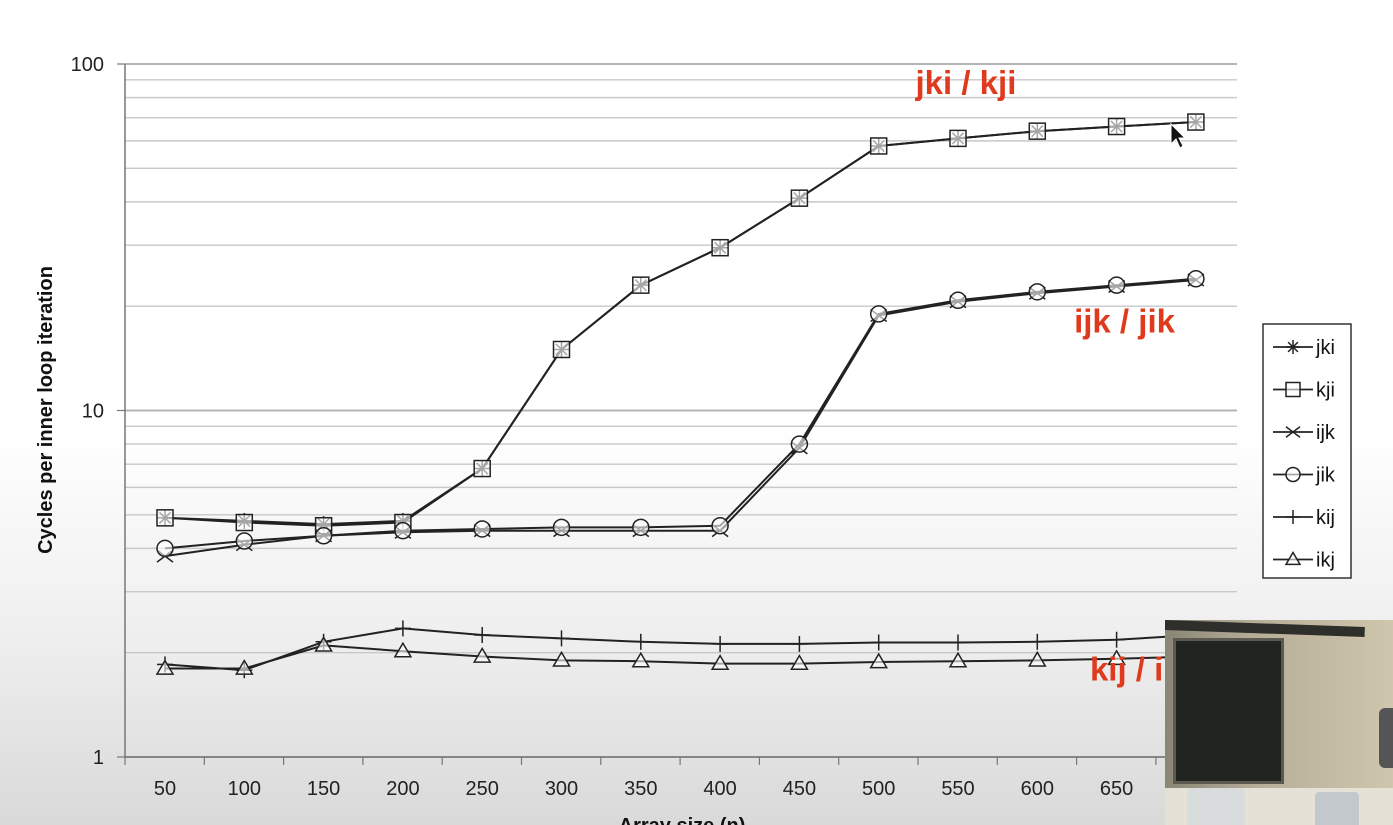  I want to click on series-kij, so click(680, 649).